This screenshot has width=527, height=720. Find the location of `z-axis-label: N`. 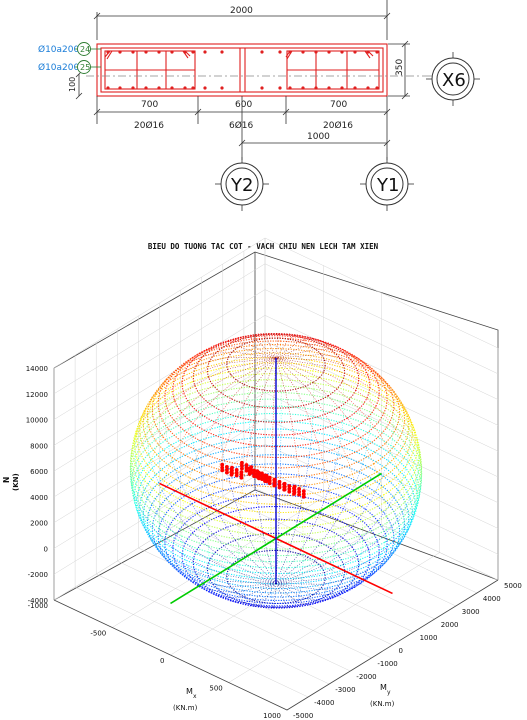

z-axis-label: N is located at coordinates (6, 480).